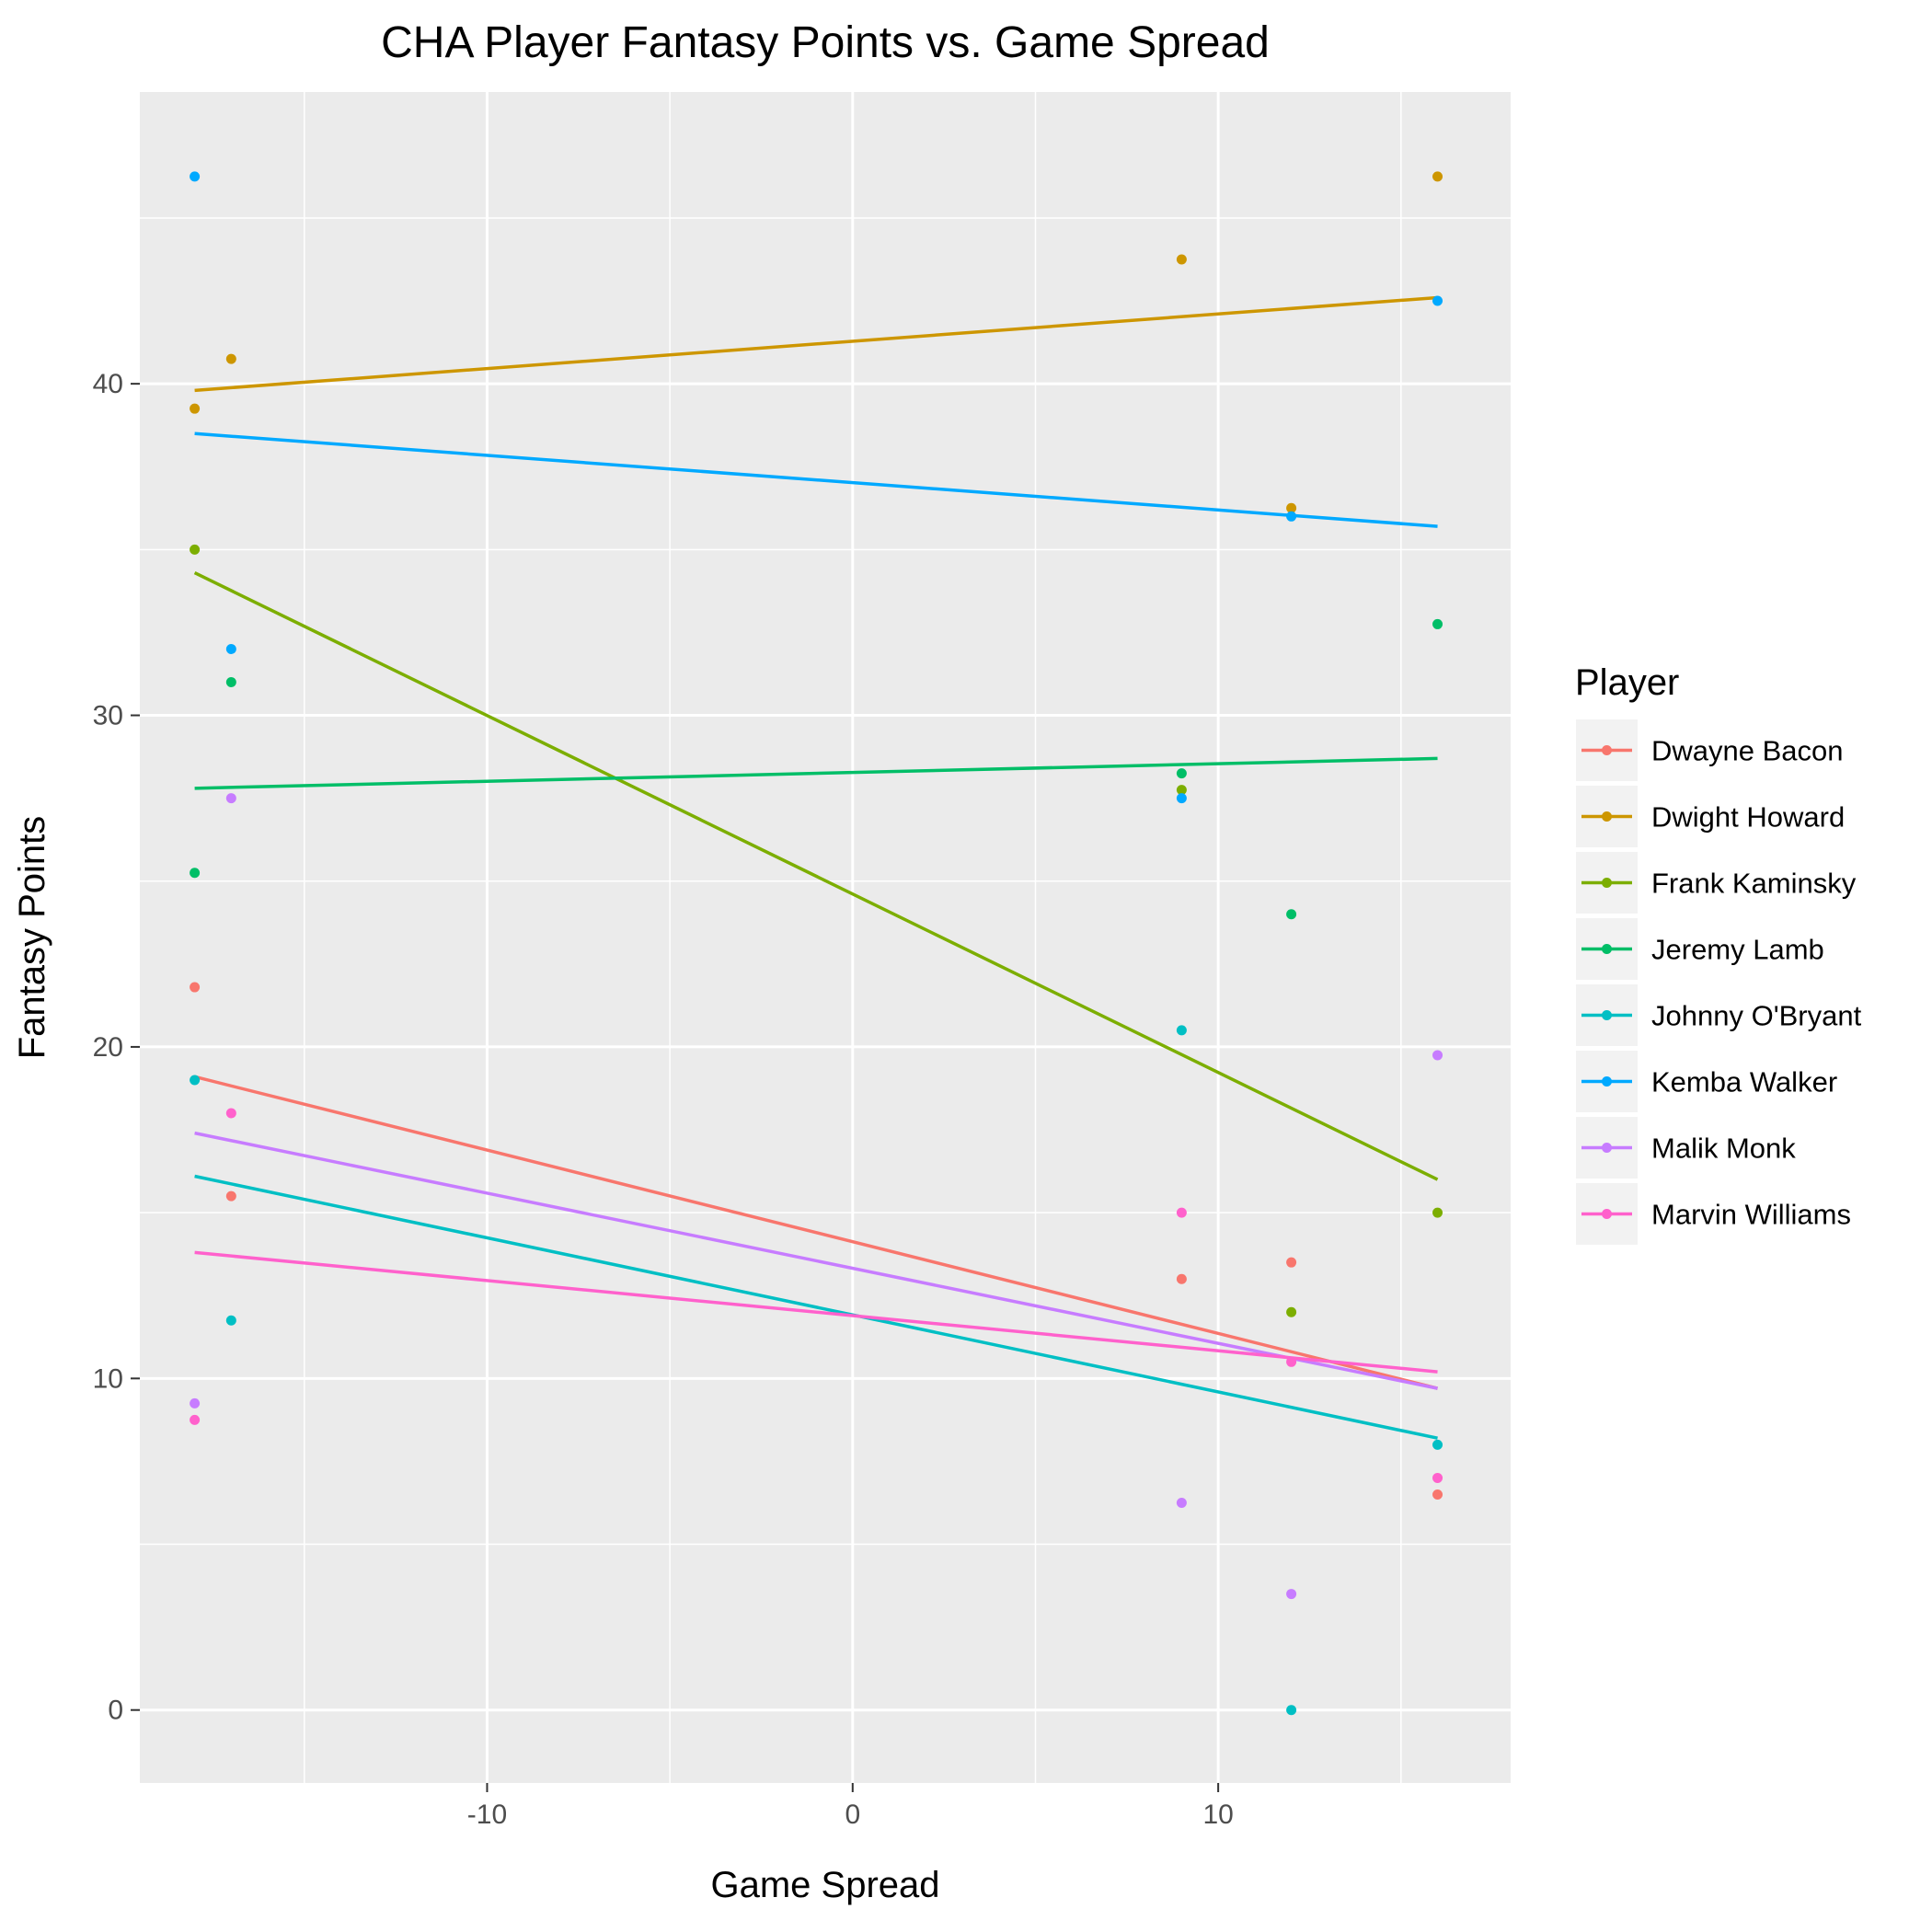  Describe the element at coordinates (1756, 1016) in the screenshot. I see `legend-label-johnny-o-bryant: Johnny O'Bryant` at that location.